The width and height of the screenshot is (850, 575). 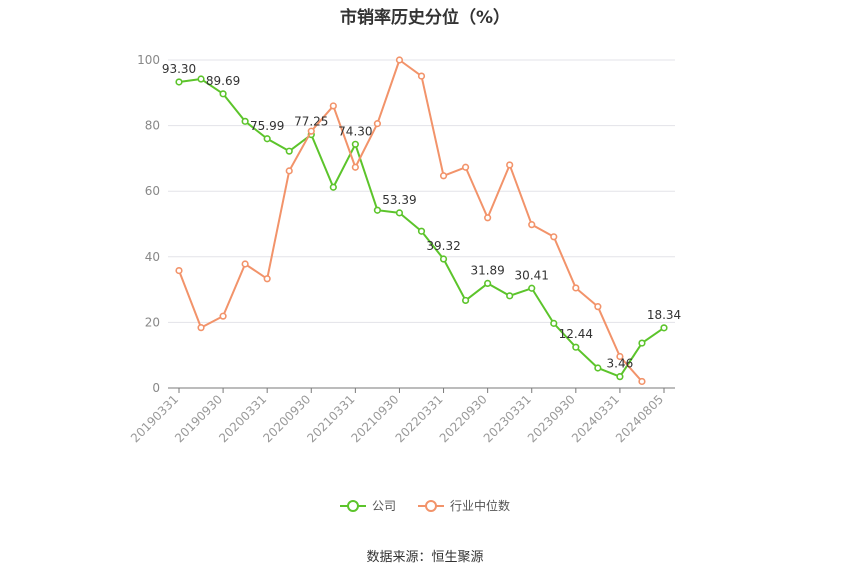 I want to click on data-label: 77.25, so click(x=311, y=122).